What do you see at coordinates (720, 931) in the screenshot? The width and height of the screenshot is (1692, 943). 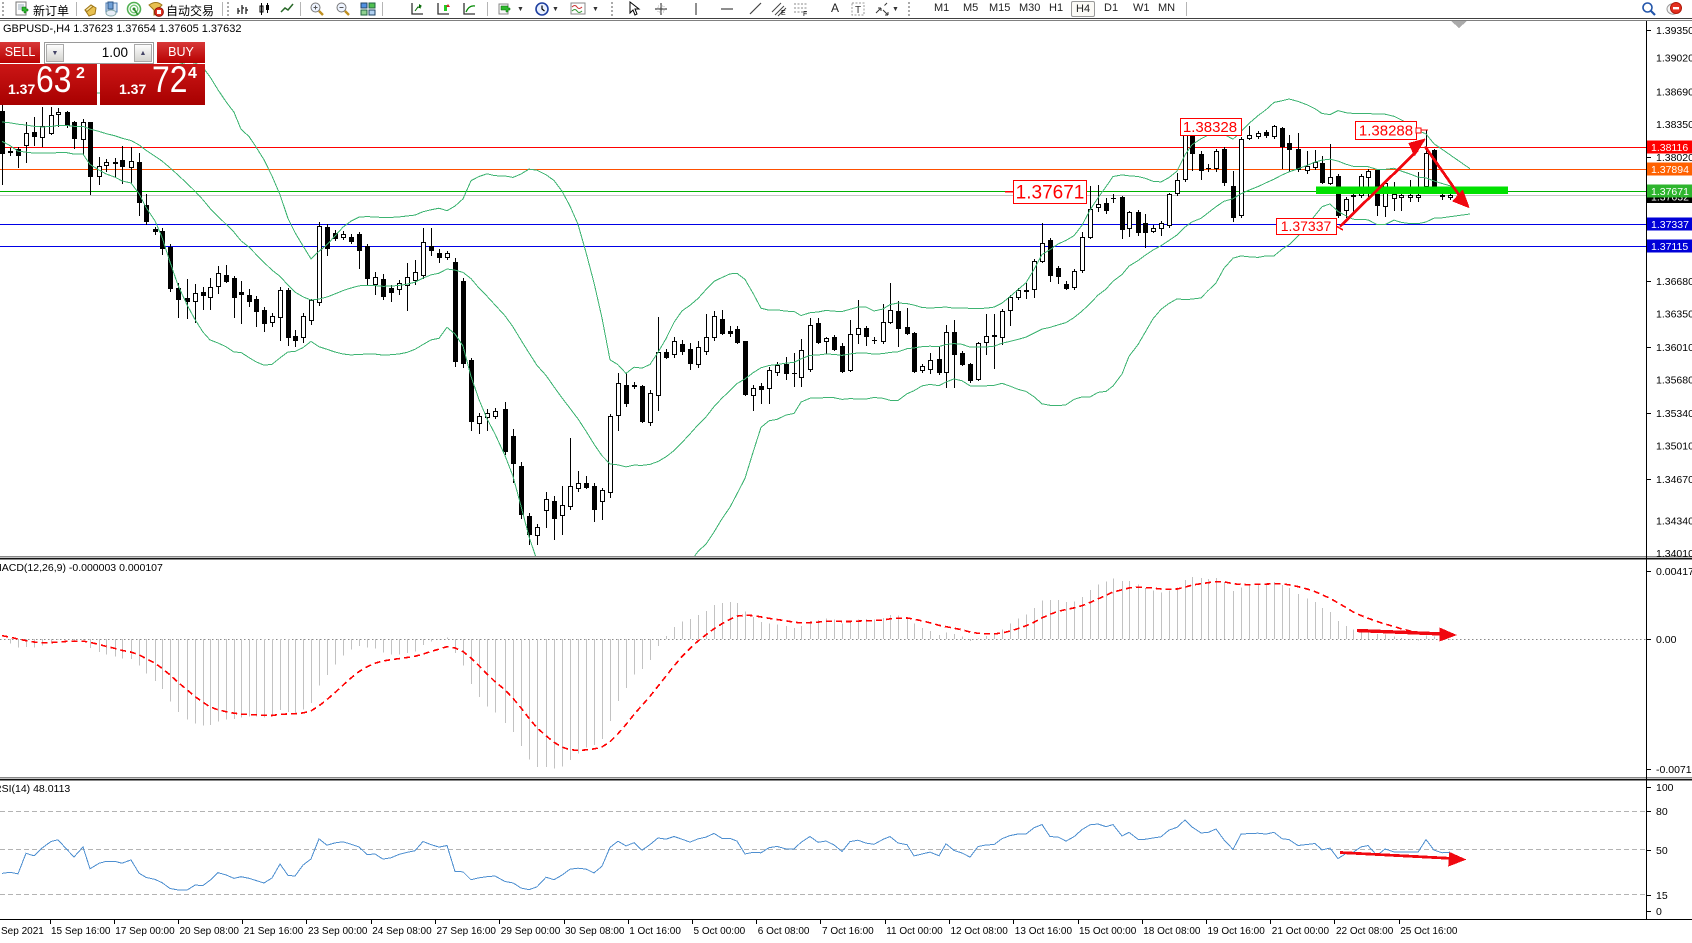 I see `svg-text: 5 Oct 00:00` at bounding box center [720, 931].